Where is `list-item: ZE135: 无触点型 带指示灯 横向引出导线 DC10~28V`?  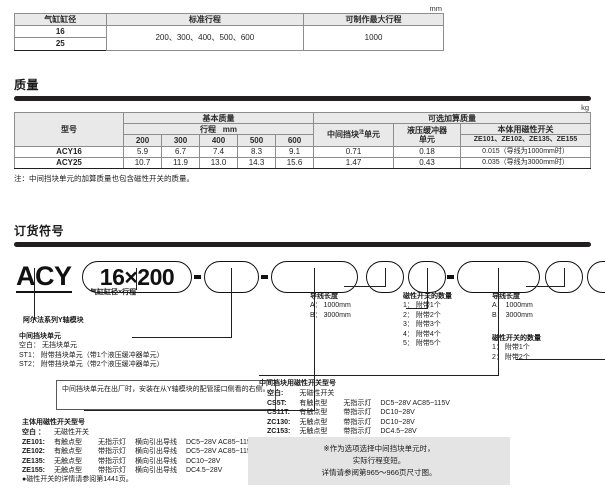 list-item: ZE135: 无触点型 带指示灯 横向引出导线 DC10~28V is located at coordinates (143, 461).